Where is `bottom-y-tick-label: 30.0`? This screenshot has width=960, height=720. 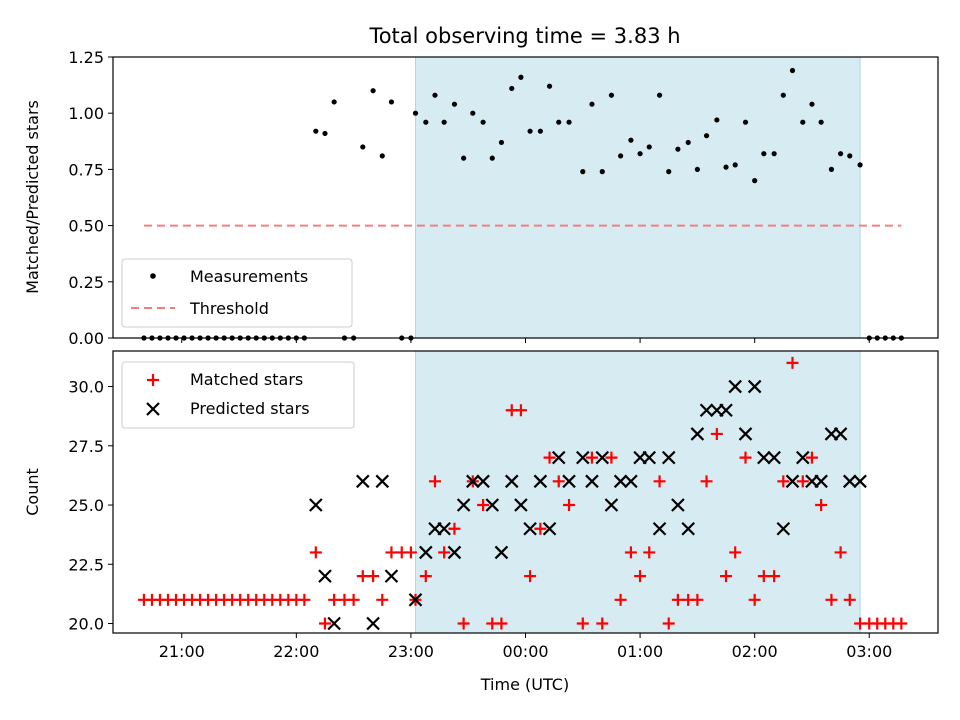 bottom-y-tick-label: 30.0 is located at coordinates (86, 387).